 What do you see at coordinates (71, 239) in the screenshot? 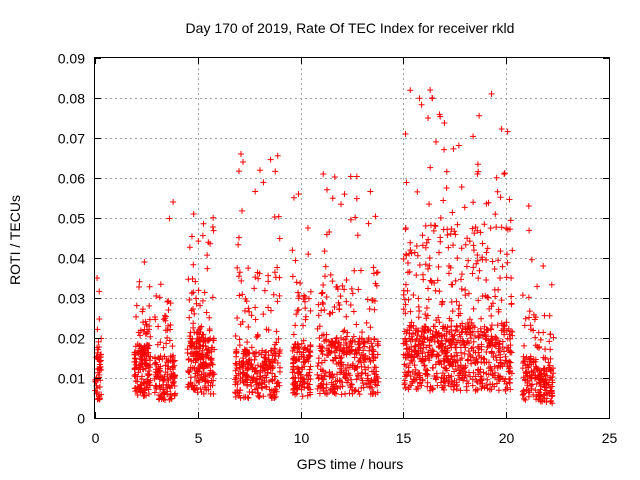
I see `y-axis-tick-labels: 0 0.01 0.02 0.03 0.04 0.05 0.06 0.07 0.08 0.09` at bounding box center [71, 239].